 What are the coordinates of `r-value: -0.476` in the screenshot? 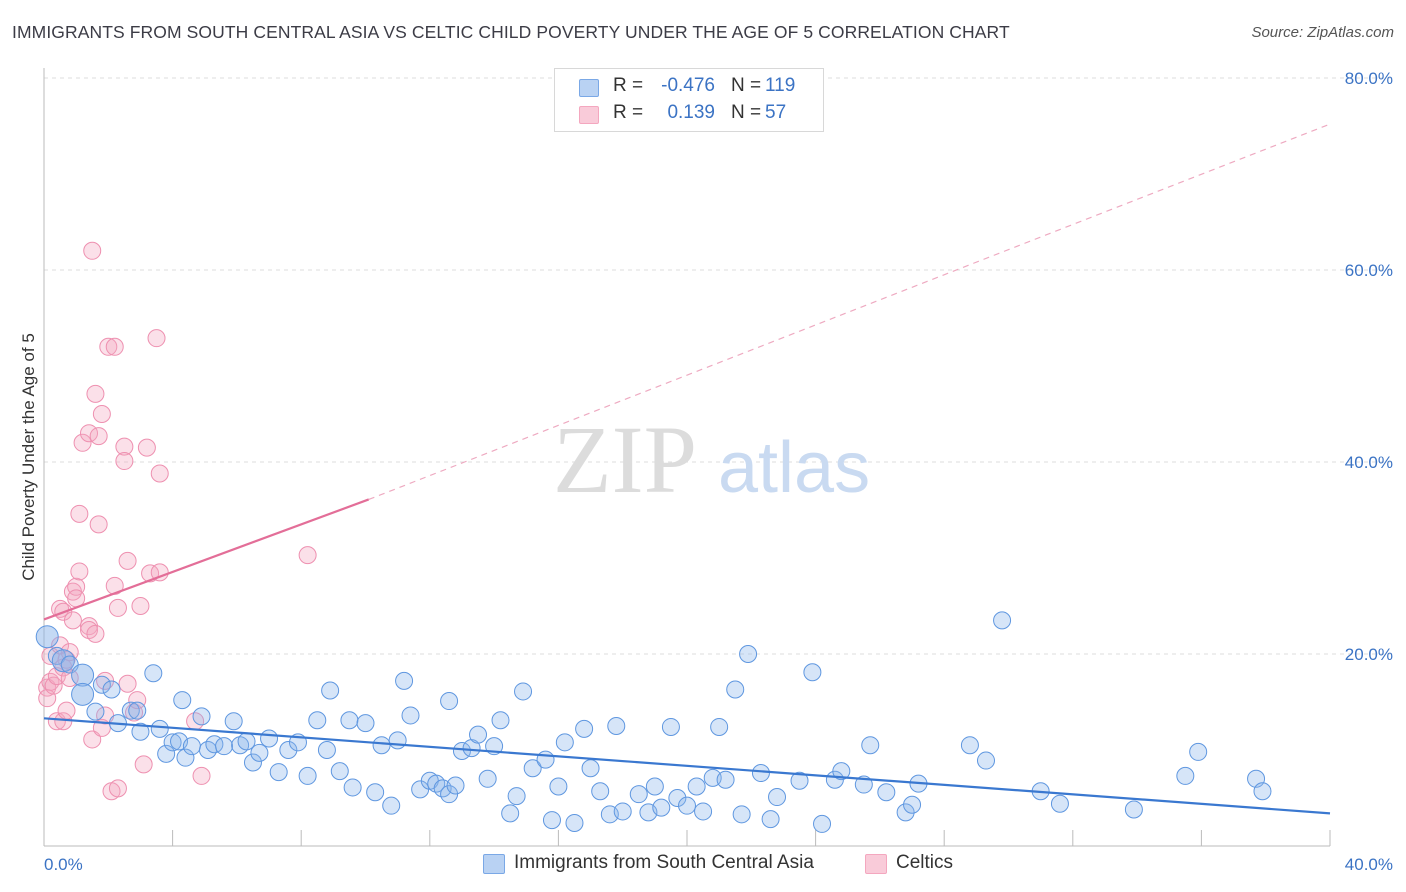 It's located at (688, 85).